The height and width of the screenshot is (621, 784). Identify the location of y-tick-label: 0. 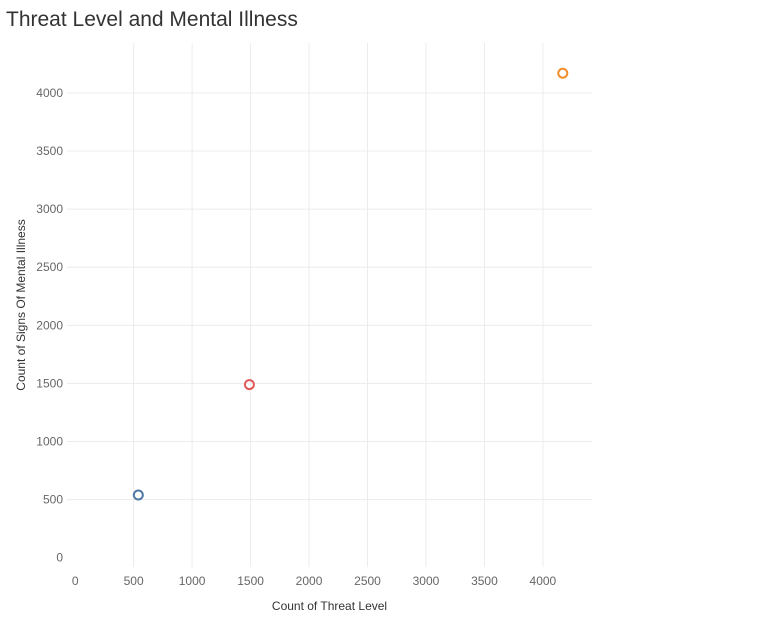
(59, 558).